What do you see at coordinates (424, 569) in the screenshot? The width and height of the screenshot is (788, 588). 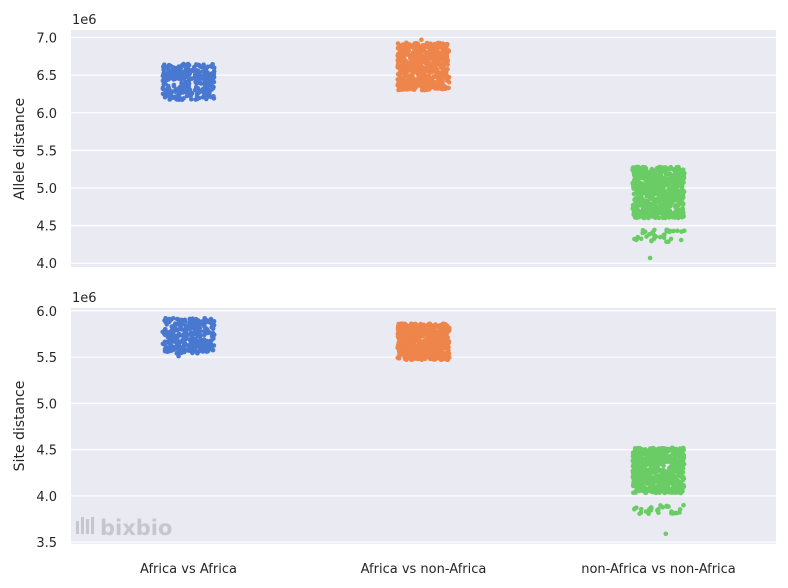 I see `x-tick-label: Africa vs non-Africa` at bounding box center [424, 569].